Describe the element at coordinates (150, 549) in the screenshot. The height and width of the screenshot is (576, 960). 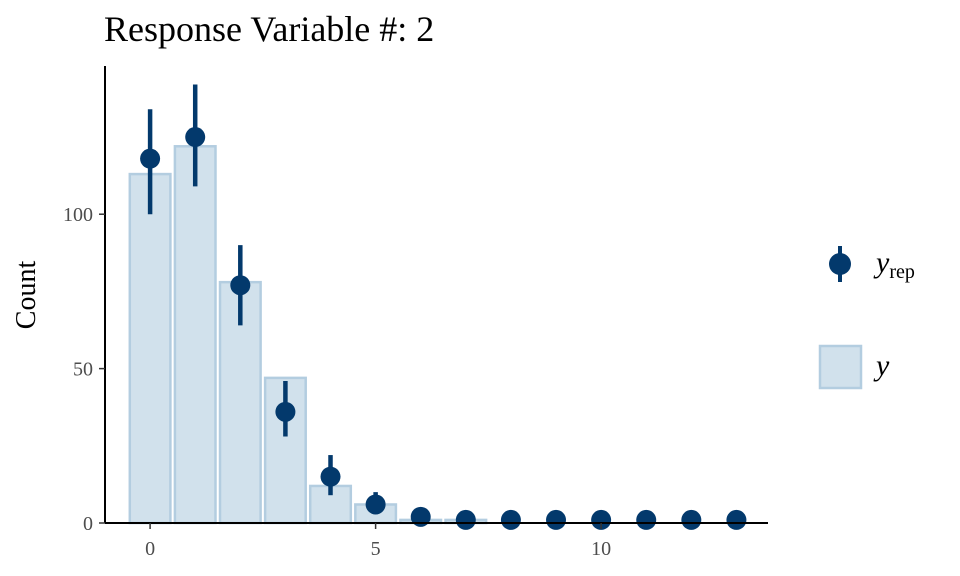
I see `x-tick-label-0: 0` at that location.